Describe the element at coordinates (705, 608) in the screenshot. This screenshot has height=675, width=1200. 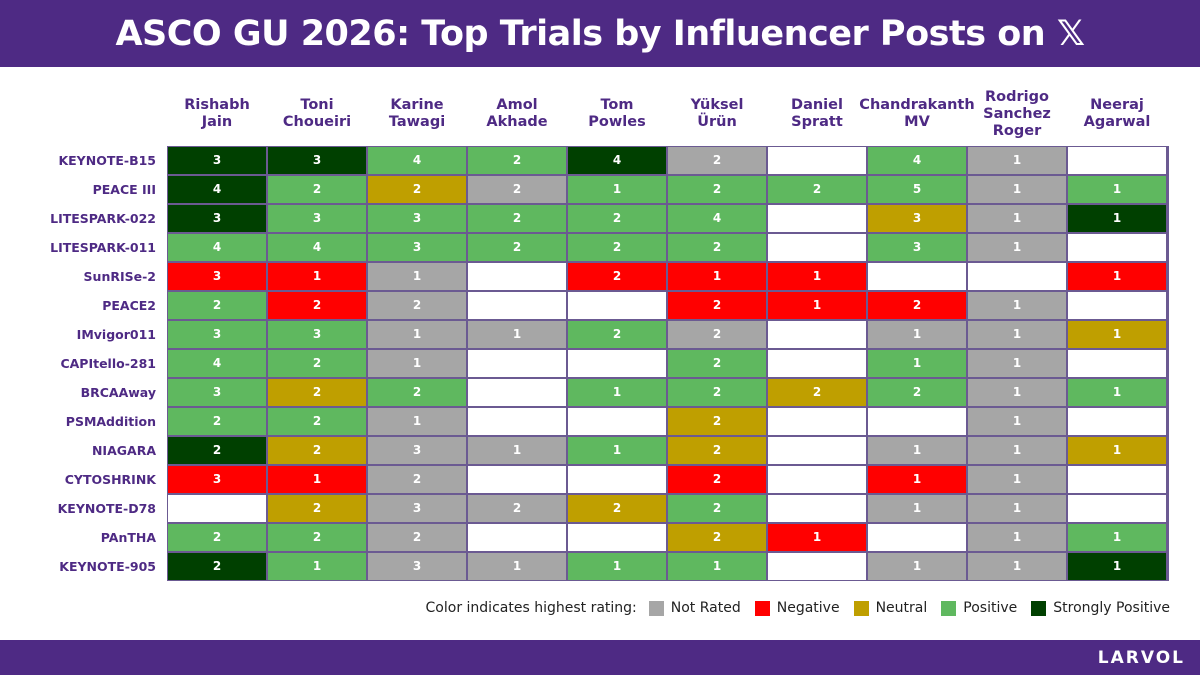
I see `legend-label: Not Rated` at that location.